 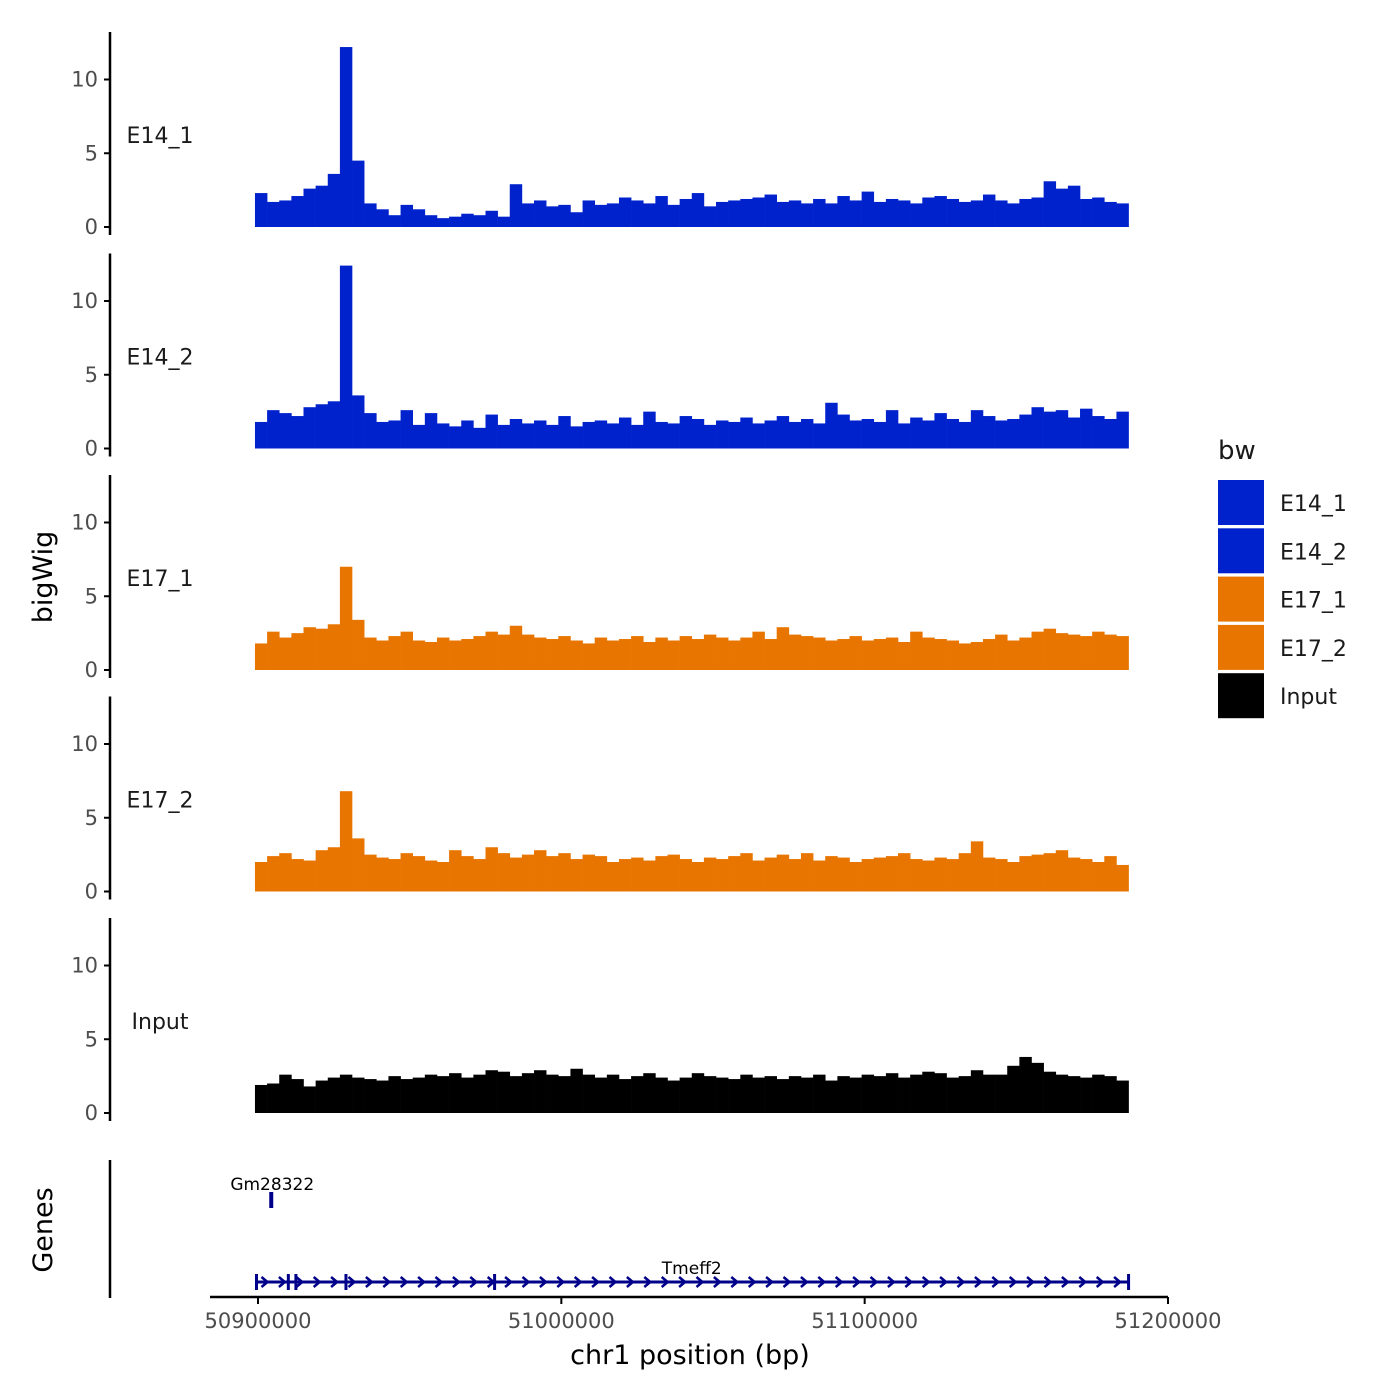 What do you see at coordinates (160, 801) in the screenshot?
I see `track-label: E17_2` at bounding box center [160, 801].